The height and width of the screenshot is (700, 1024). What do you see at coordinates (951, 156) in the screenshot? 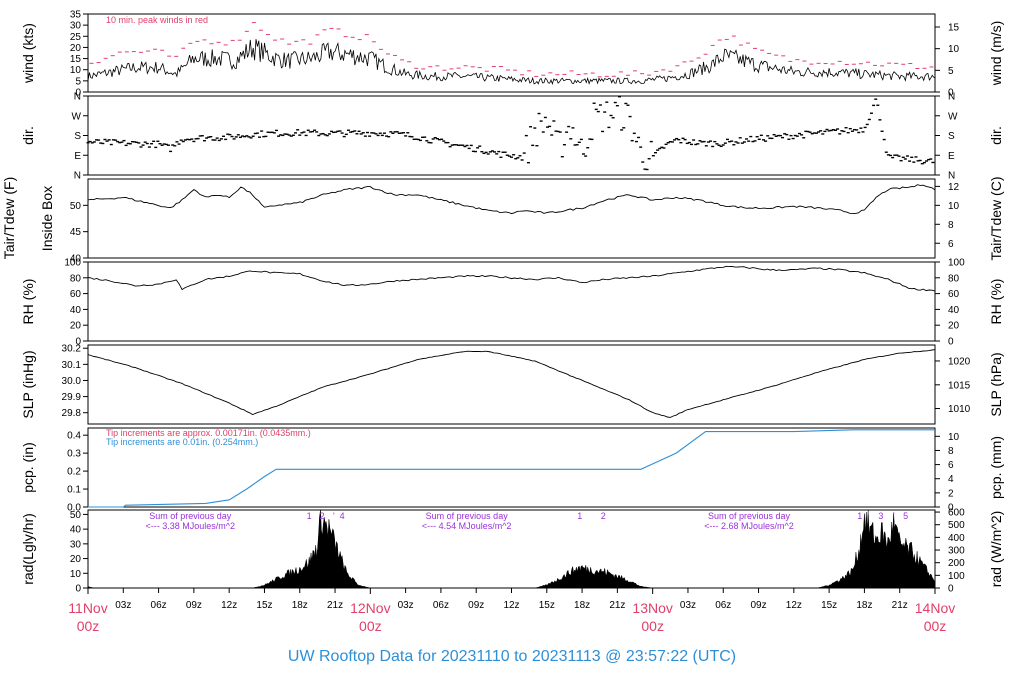
I see `right-tick-label-dir: E` at bounding box center [951, 156].